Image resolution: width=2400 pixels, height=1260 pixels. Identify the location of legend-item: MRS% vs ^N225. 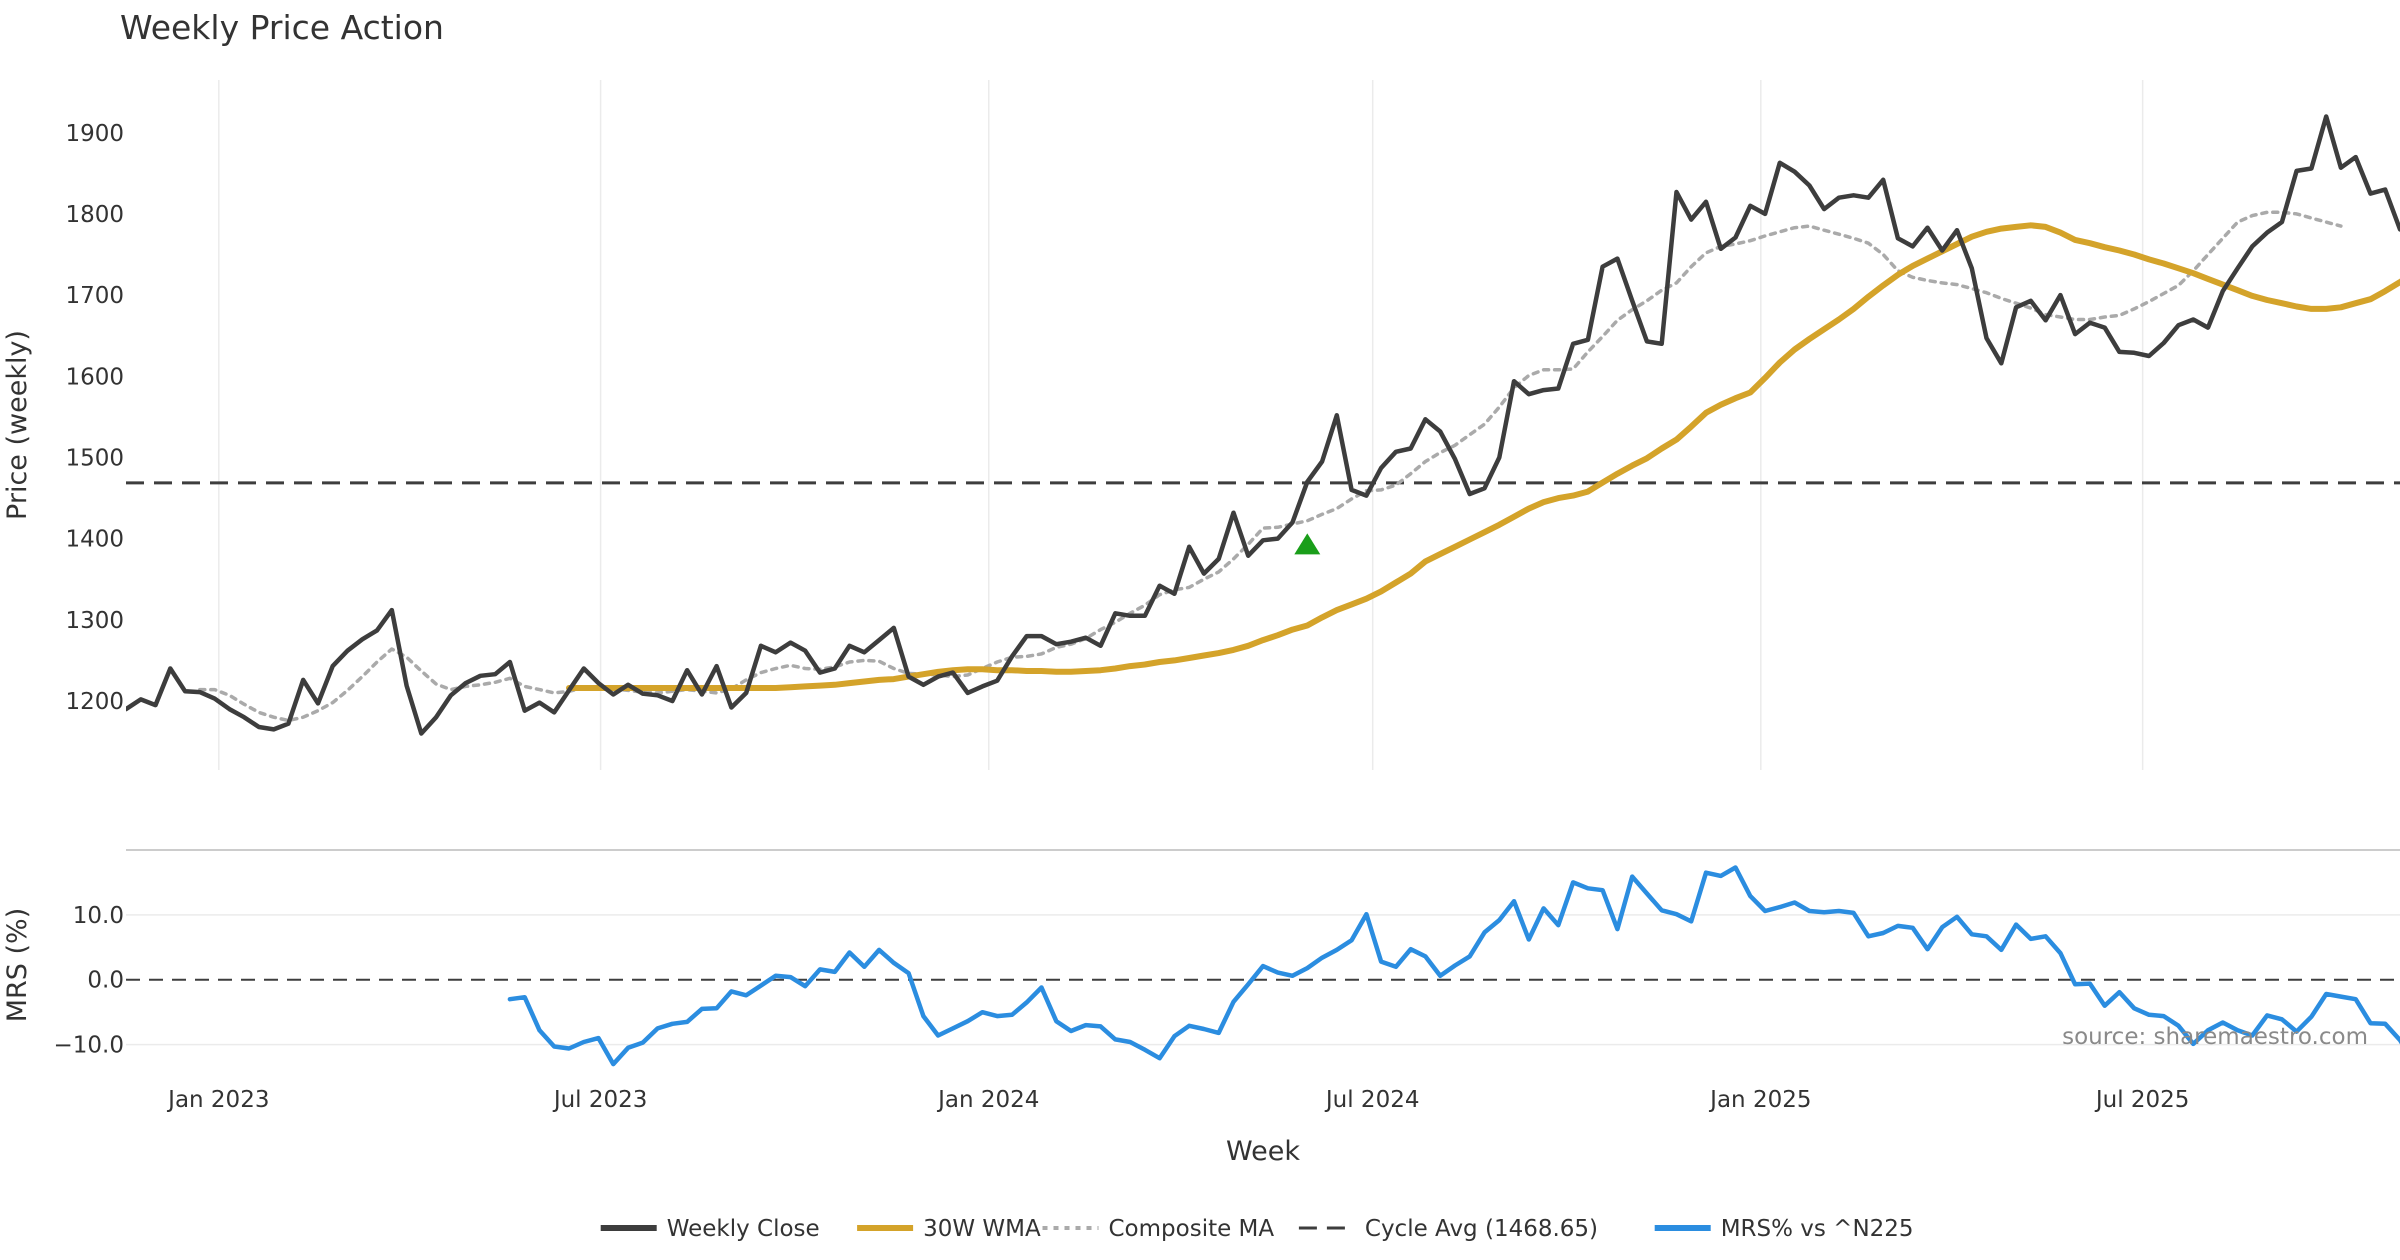
(1784, 1229).